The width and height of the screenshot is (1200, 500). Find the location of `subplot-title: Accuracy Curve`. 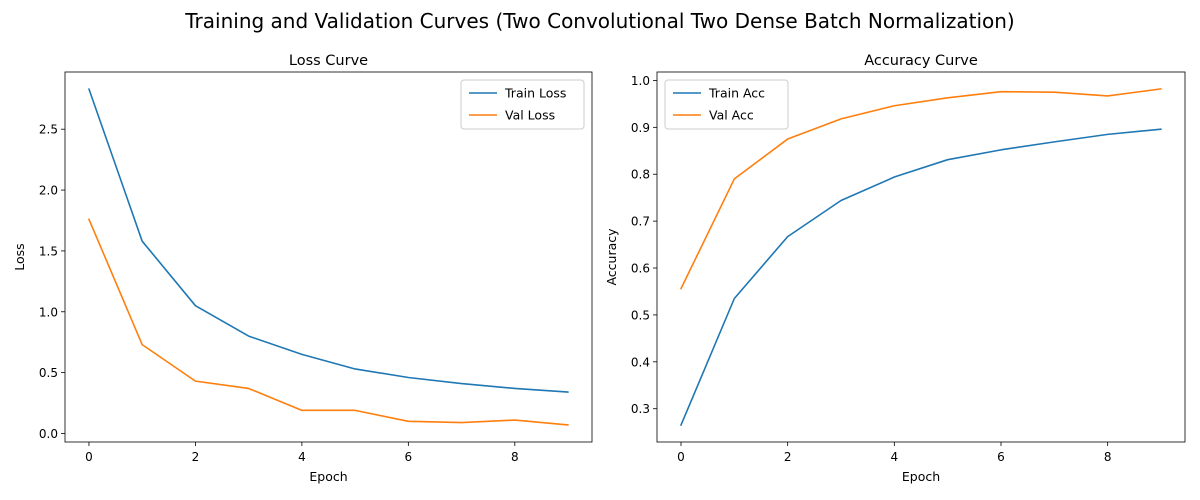

subplot-title: Accuracy Curve is located at coordinates (921, 61).